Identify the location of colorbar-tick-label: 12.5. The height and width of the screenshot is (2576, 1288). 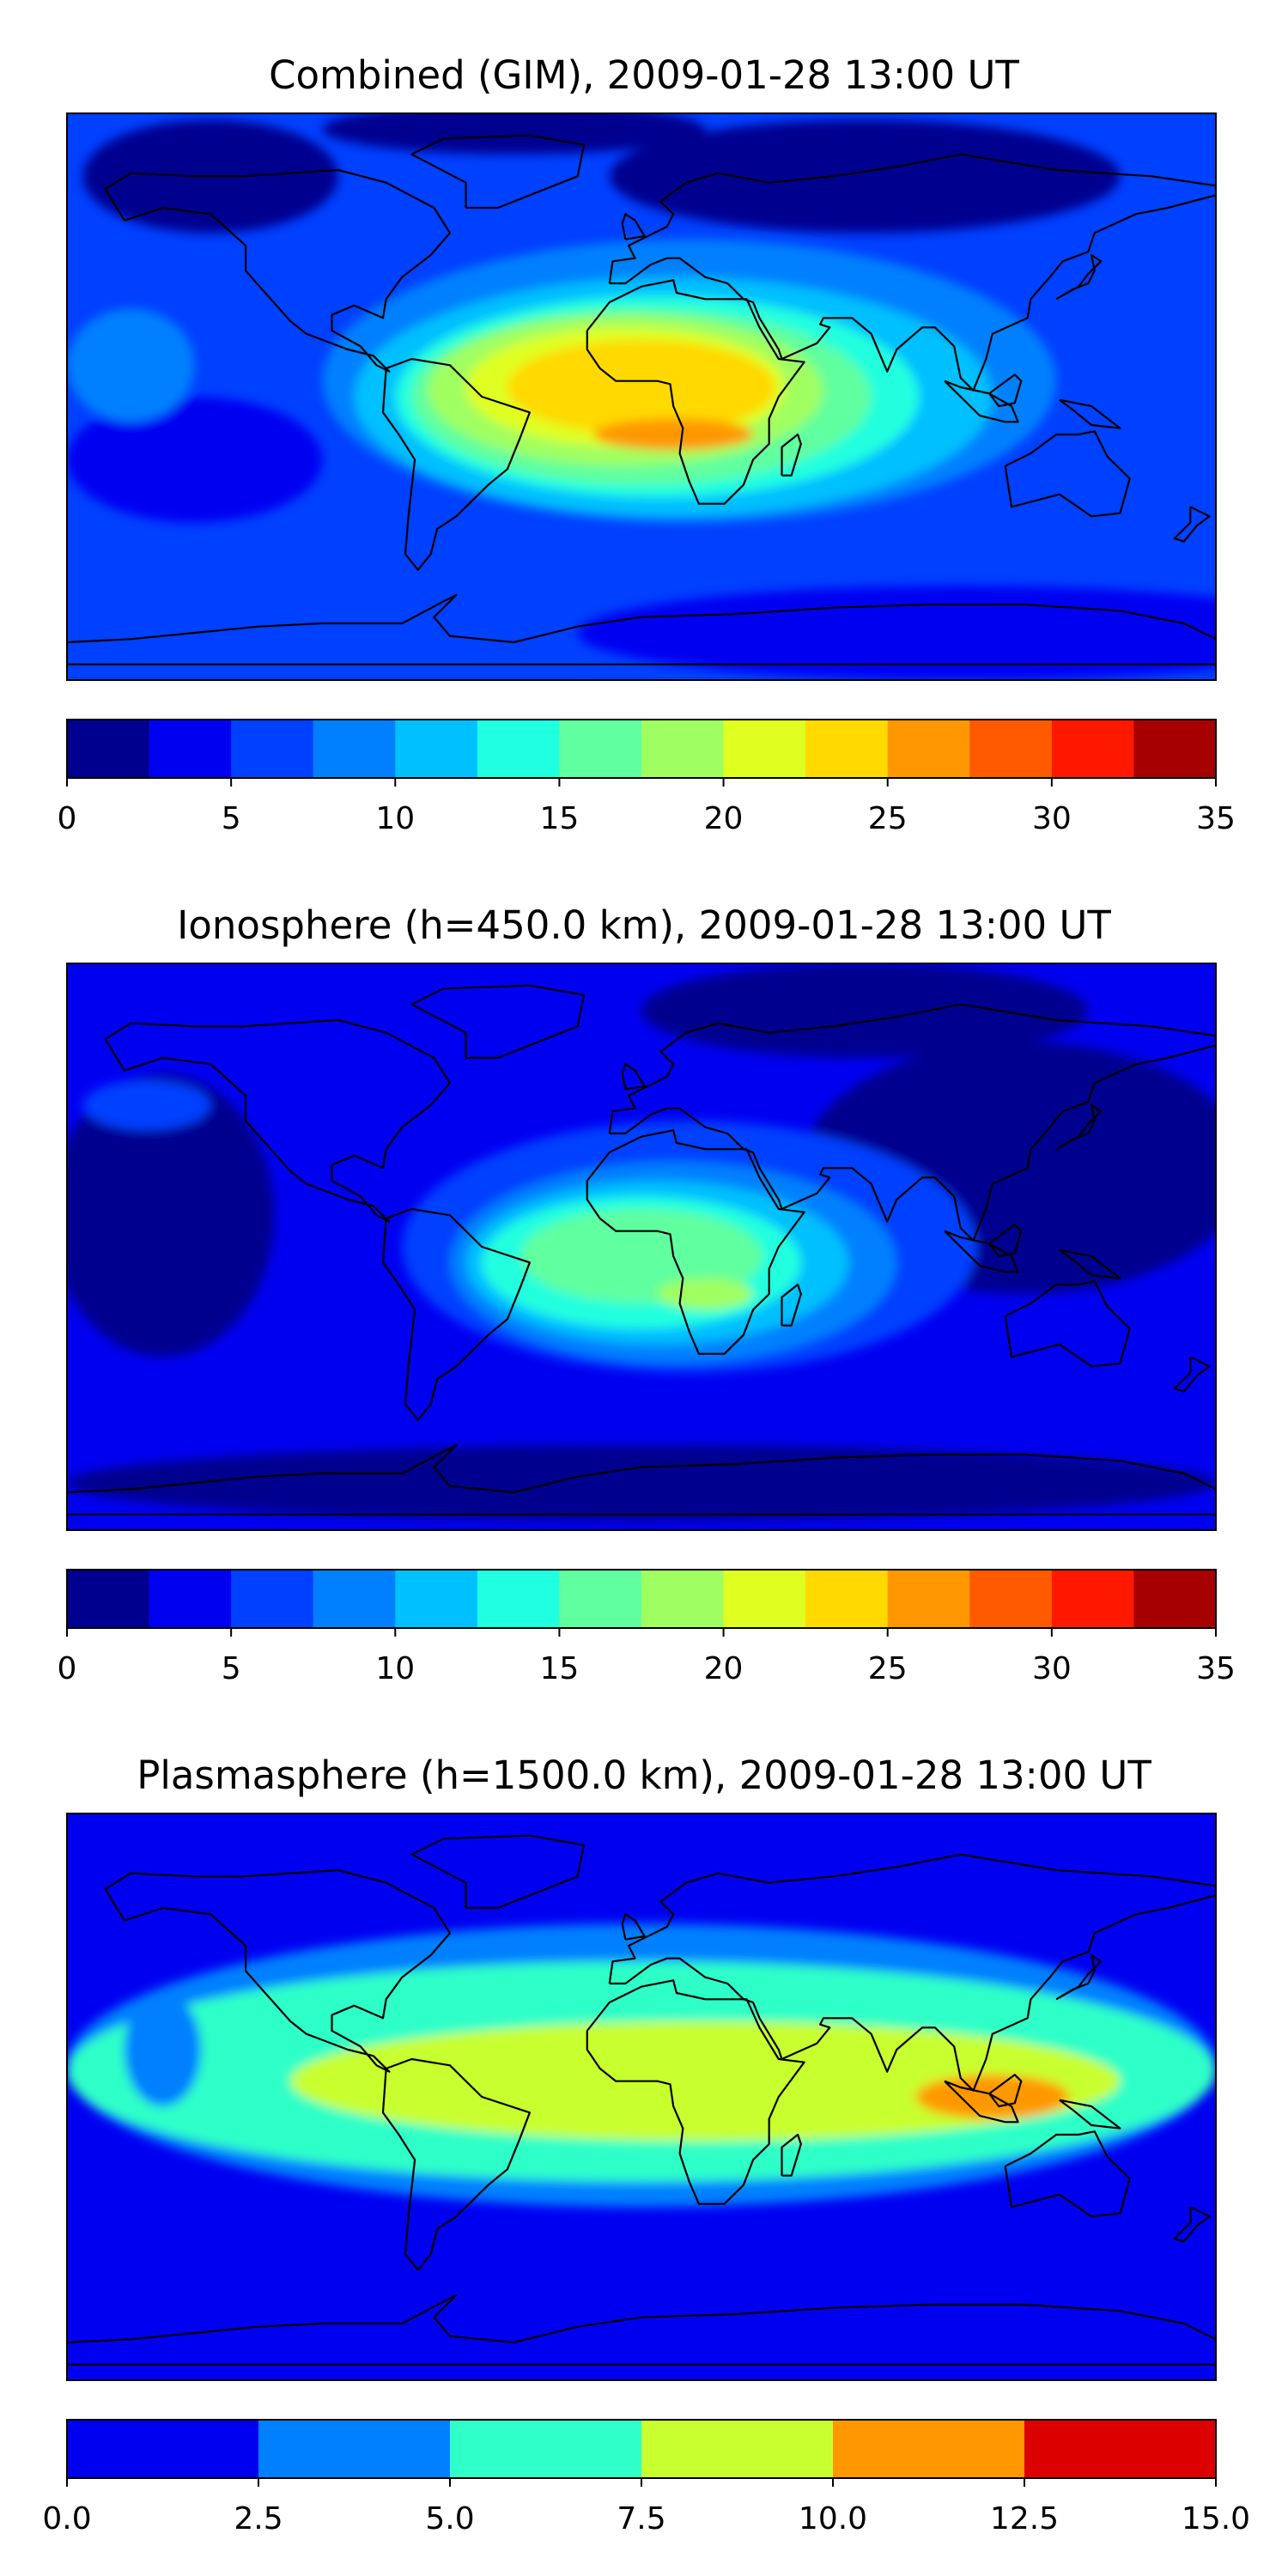
(1024, 2519).